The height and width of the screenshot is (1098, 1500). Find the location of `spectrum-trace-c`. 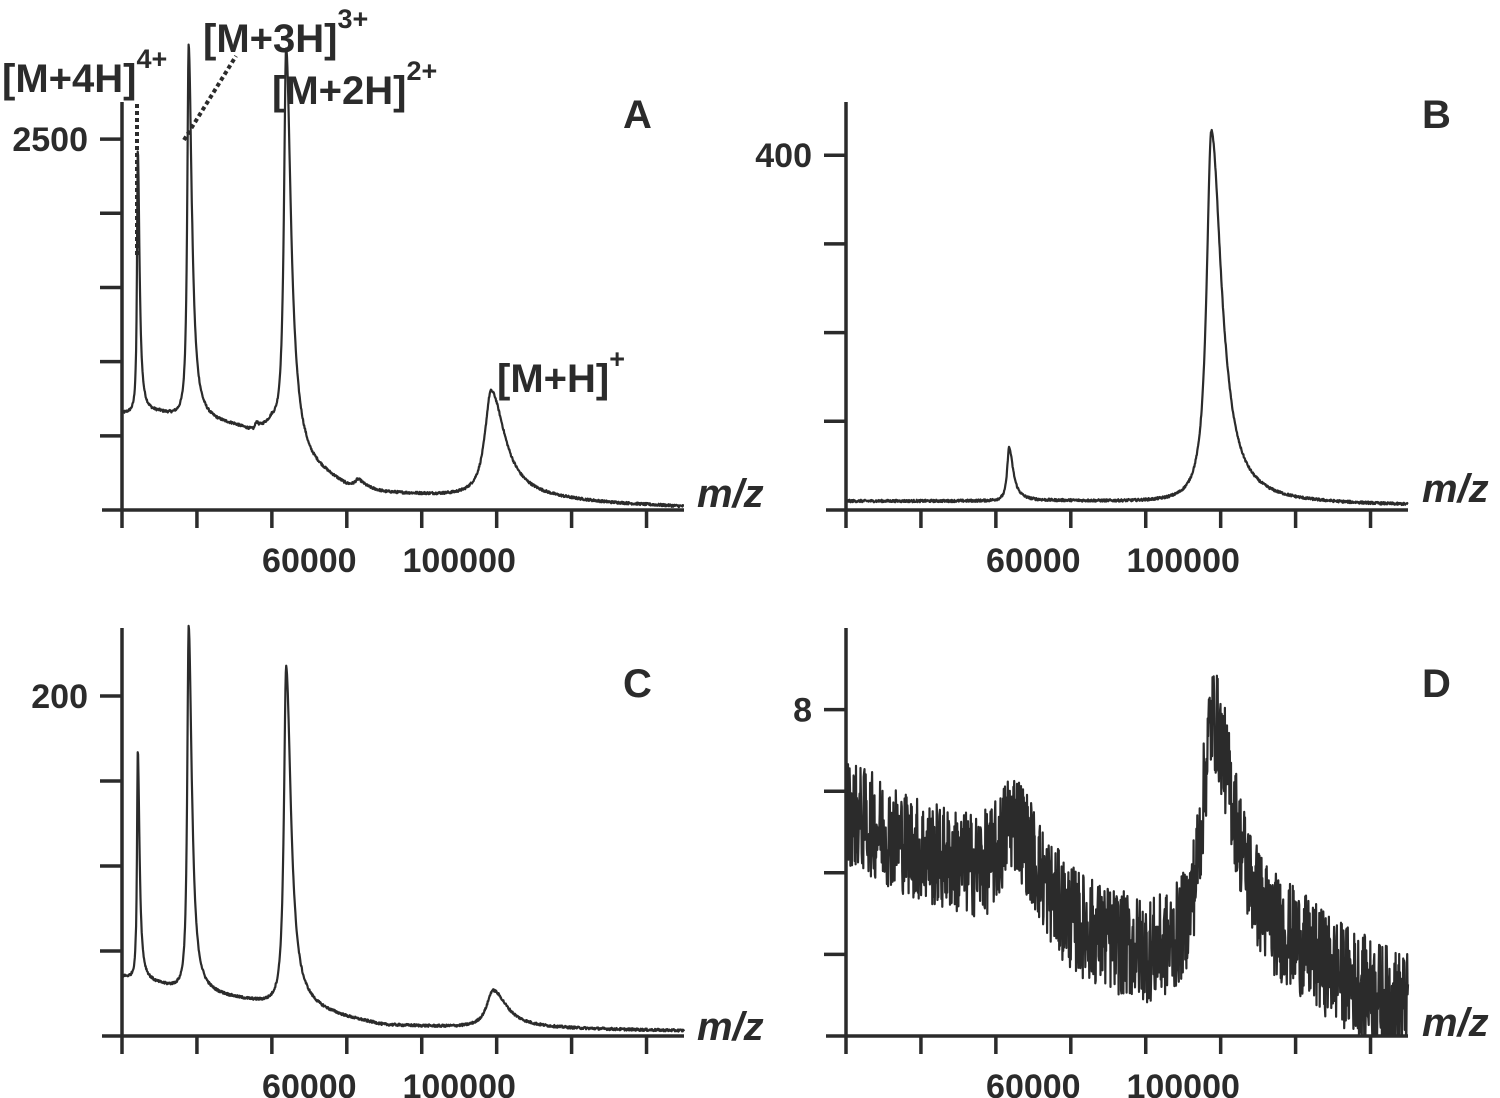

spectrum-trace-c is located at coordinates (403, 828).